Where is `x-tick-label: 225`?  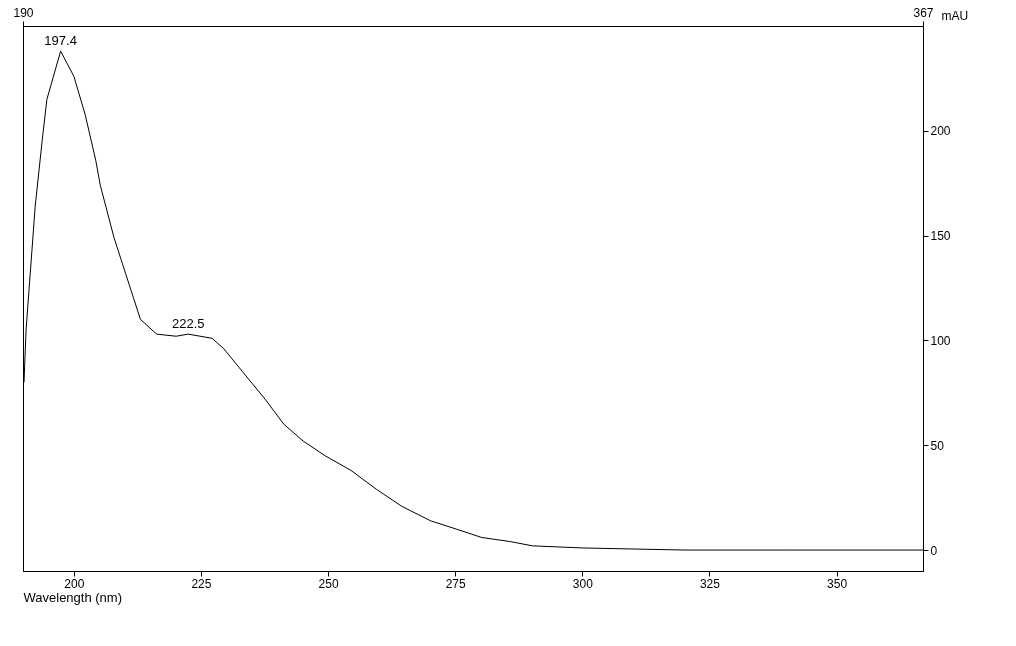
x-tick-label: 225 is located at coordinates (201, 583).